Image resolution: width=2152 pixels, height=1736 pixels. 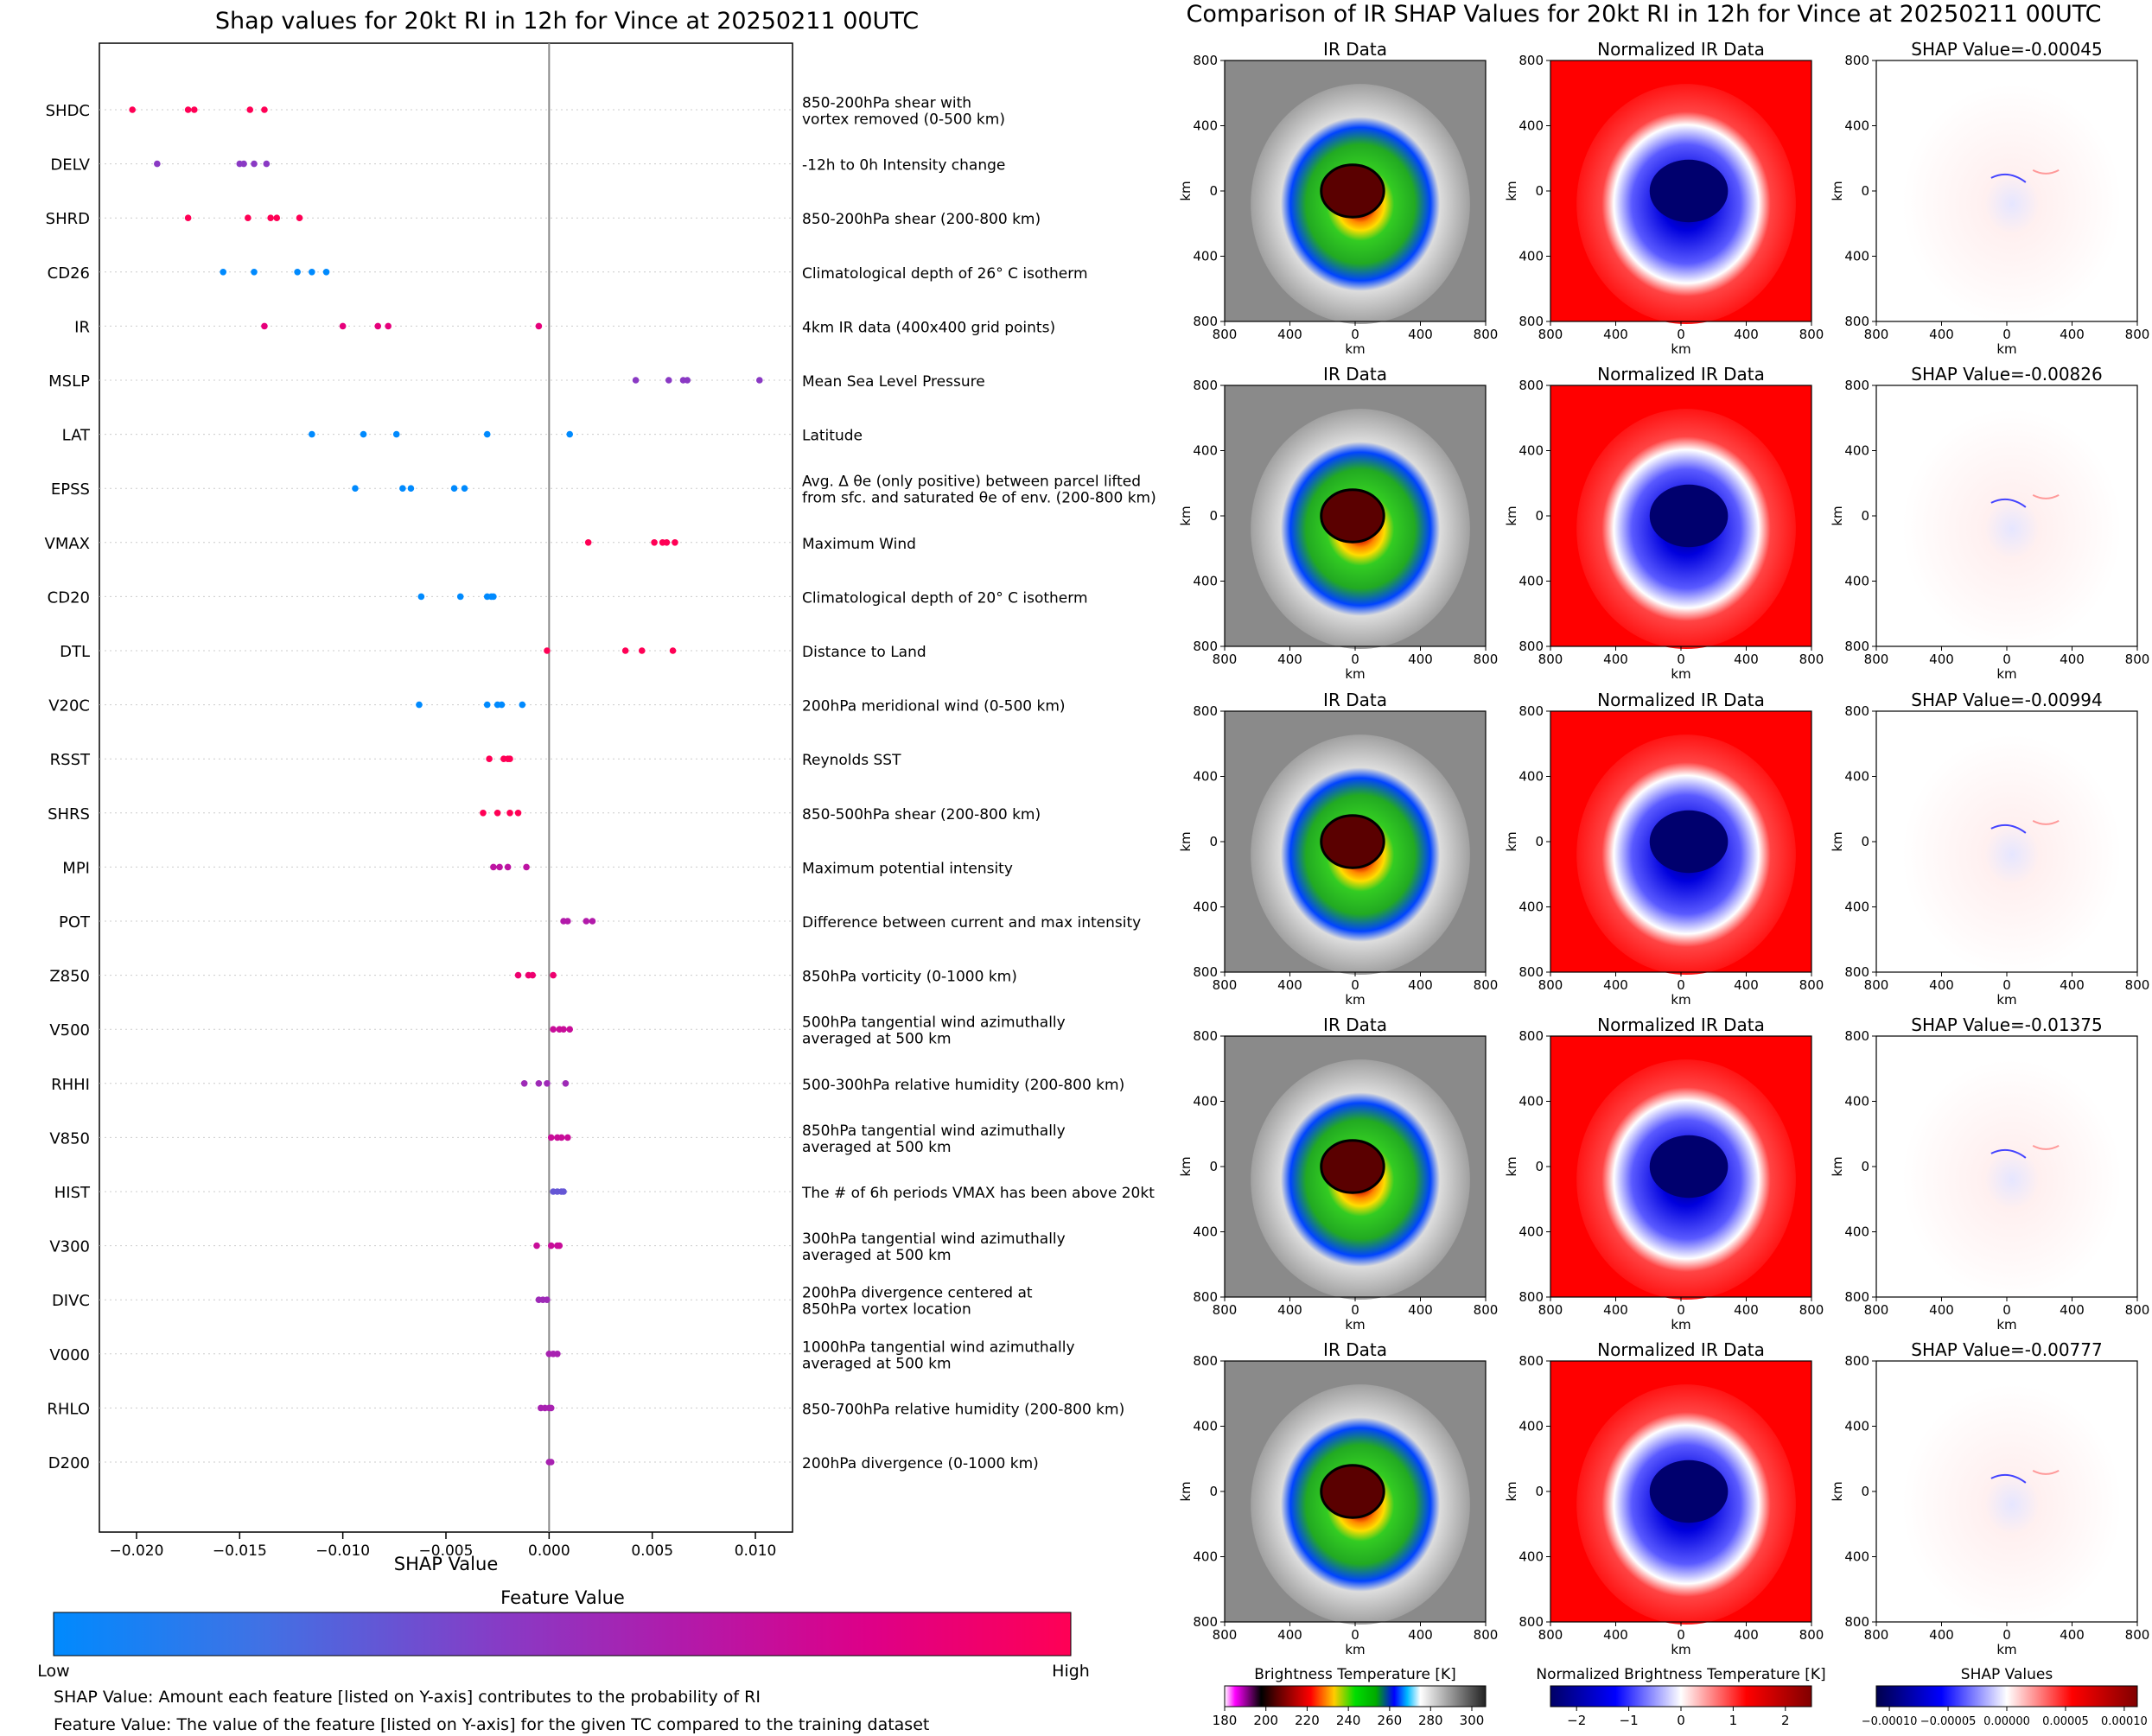 What do you see at coordinates (864, 652) in the screenshot?
I see `feature-desc-dtl: Distance to Land` at bounding box center [864, 652].